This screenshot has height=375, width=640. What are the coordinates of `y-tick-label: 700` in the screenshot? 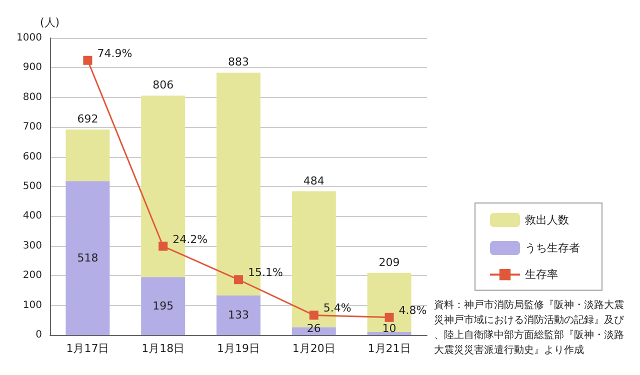 It's located at (32, 127).